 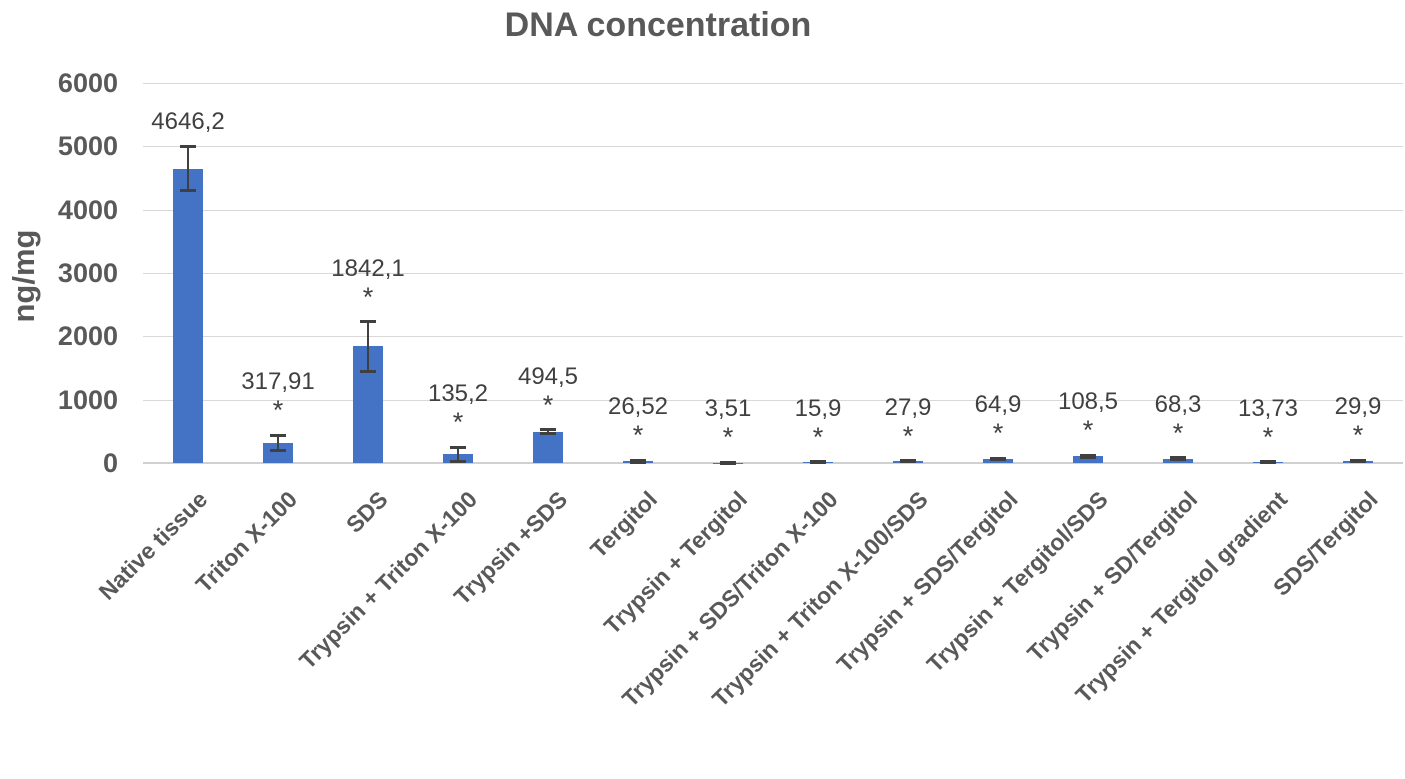 I want to click on value-label-text: 1842,1, so click(x=368, y=268).